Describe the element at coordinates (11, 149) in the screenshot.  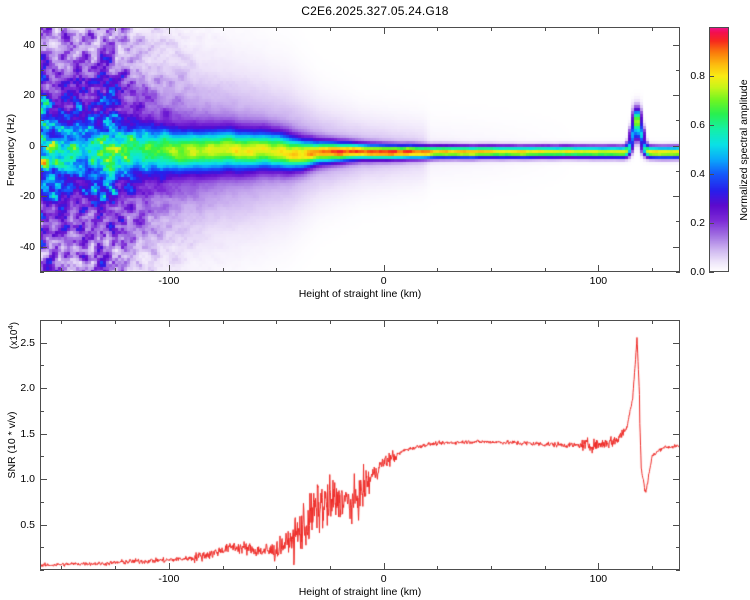
I see `spectrogram-y-axis-label: Frequency (Hz)` at that location.